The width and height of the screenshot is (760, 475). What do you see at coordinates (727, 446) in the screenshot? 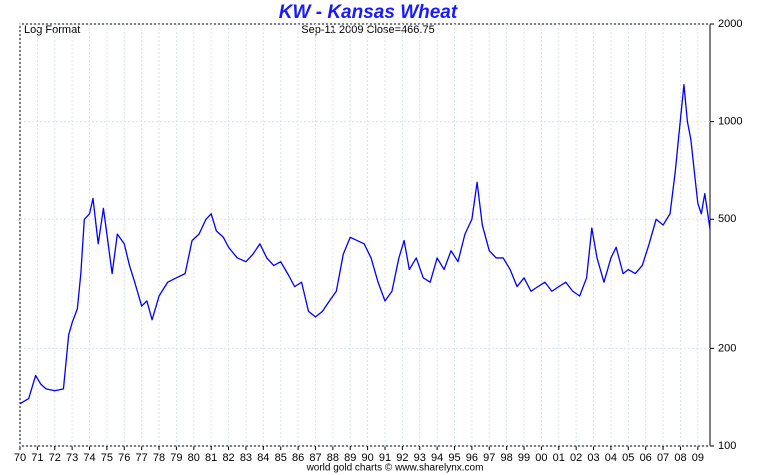
I see `y-tick-label: 100` at bounding box center [727, 446].